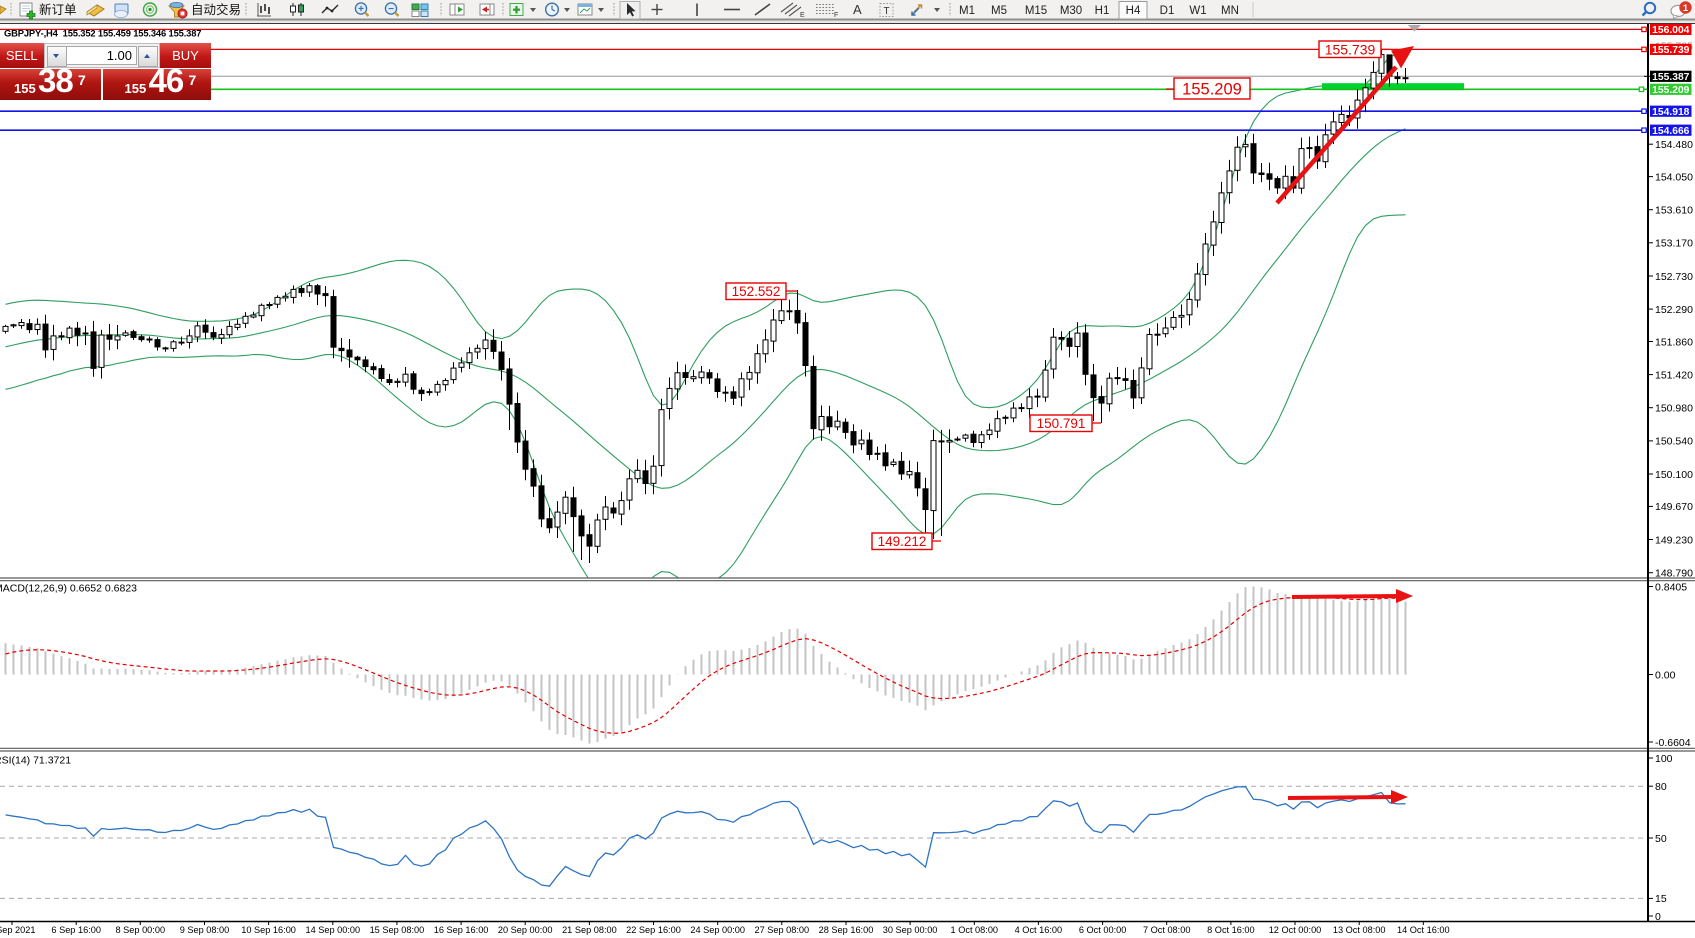 The image size is (1695, 938). Describe the element at coordinates (76, 930) in the screenshot. I see `svg-text: 6 Sep 16:00` at that location.